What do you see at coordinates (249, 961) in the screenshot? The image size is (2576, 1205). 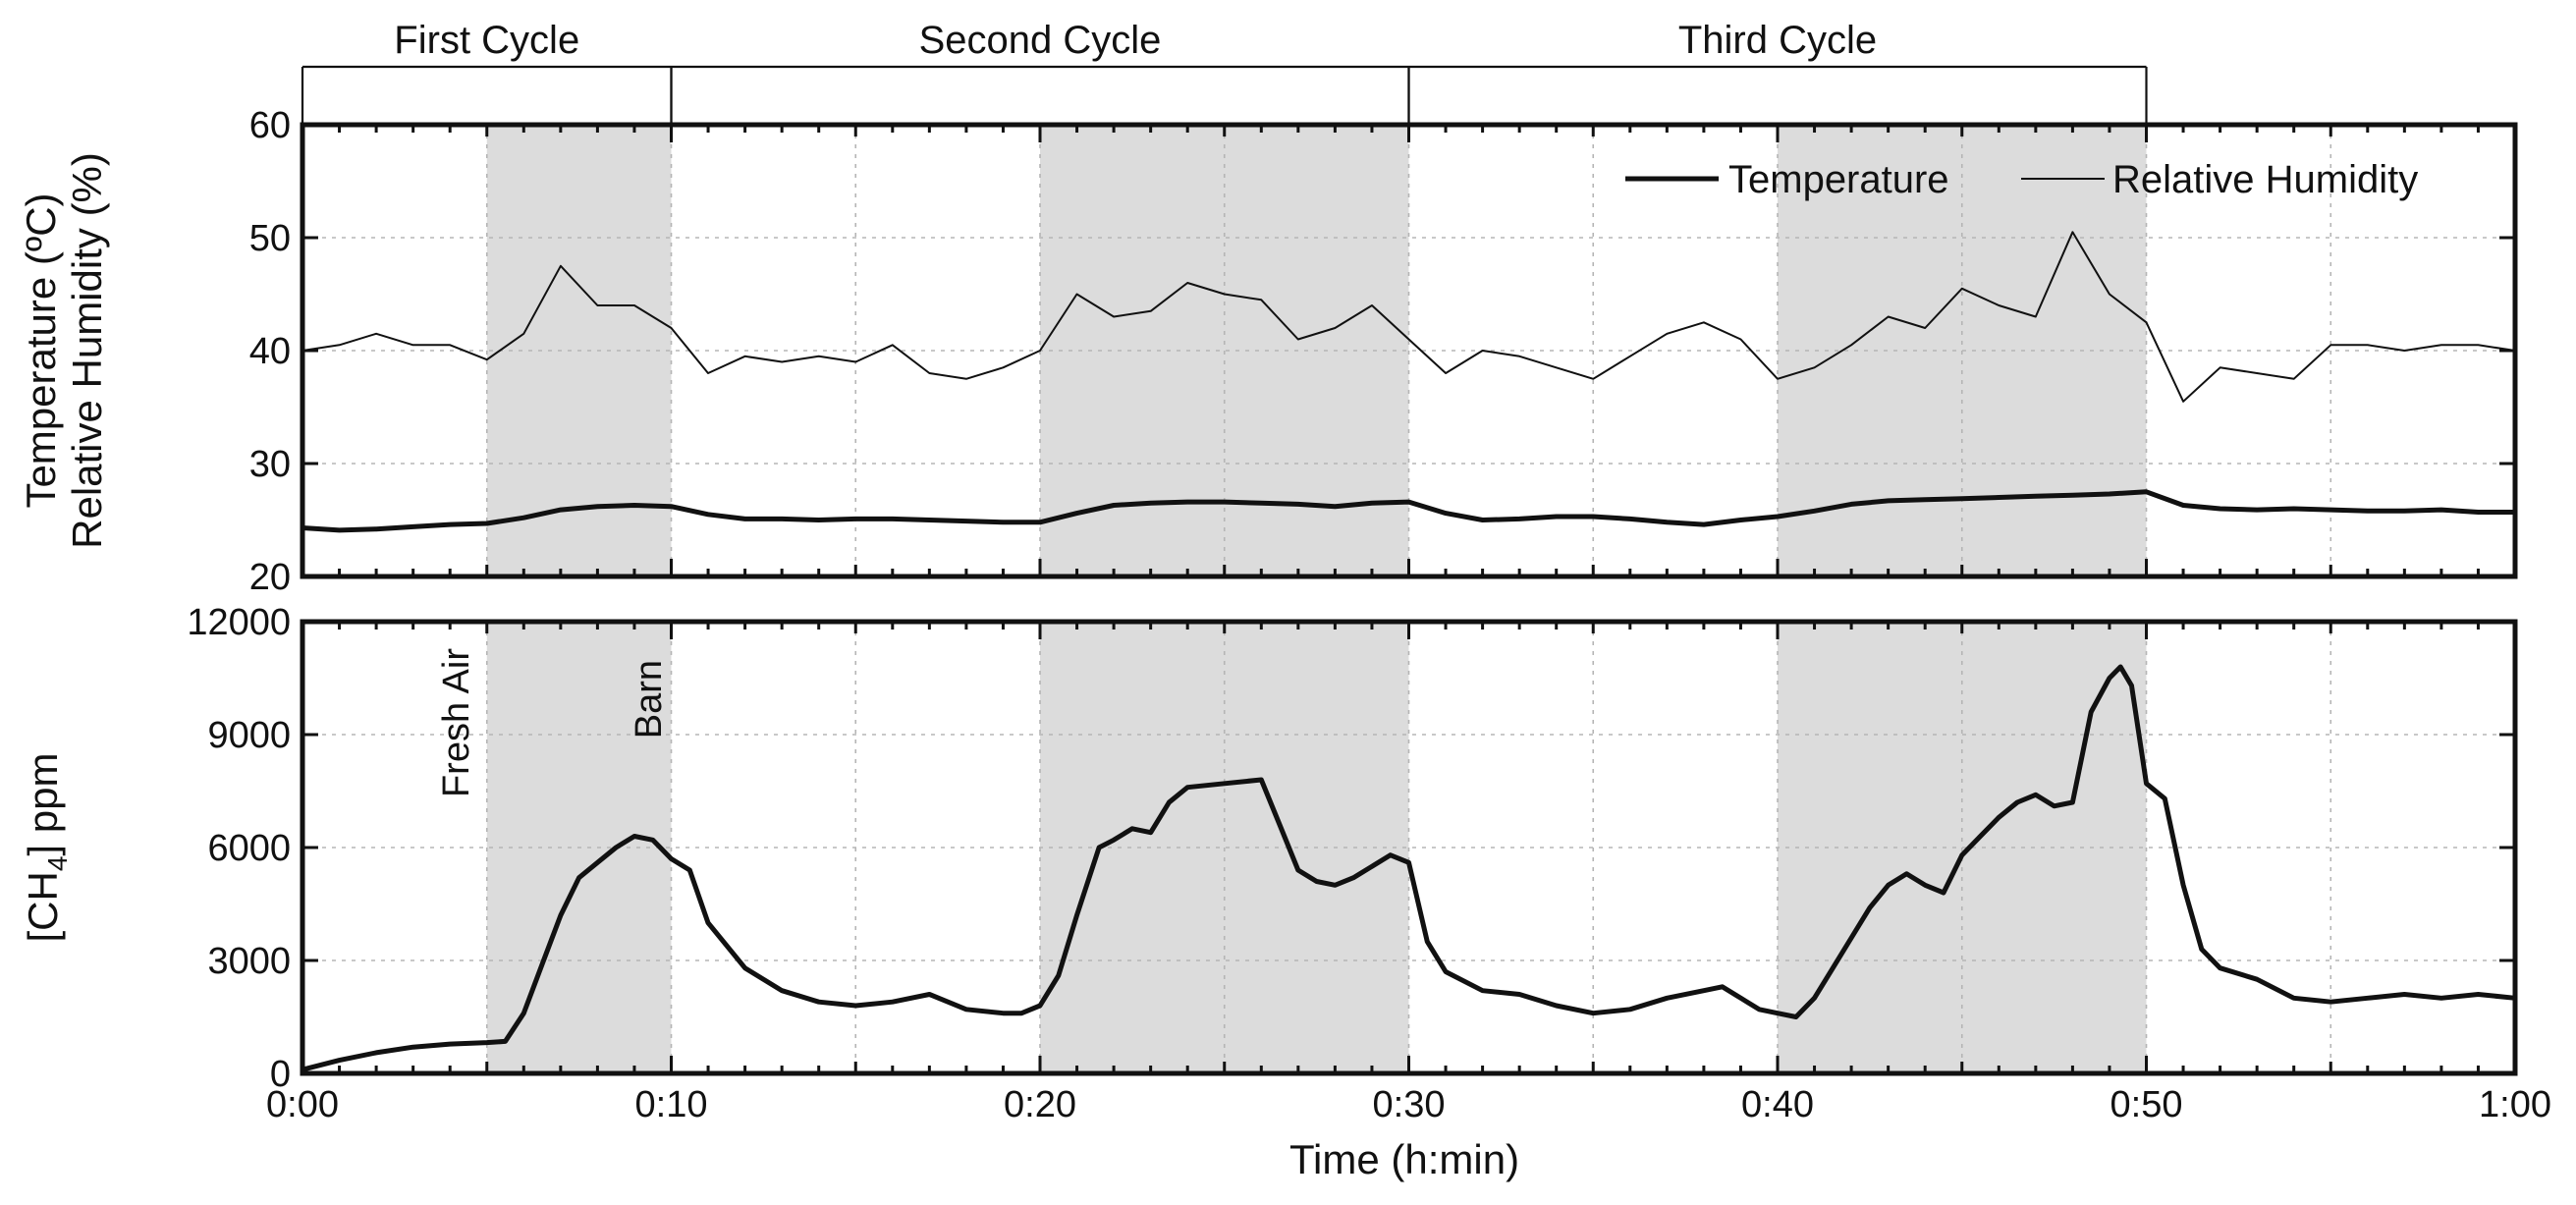 I see `y-tick-label: 3000` at bounding box center [249, 961].